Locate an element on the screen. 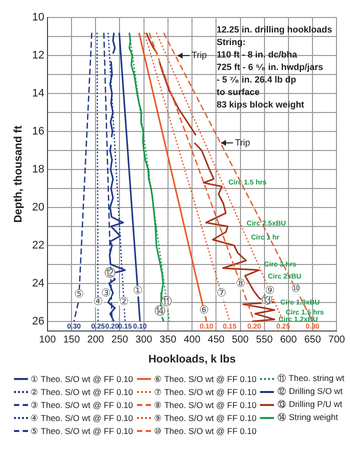 This screenshot has height=451, width=350. legend-label: ③ Theo. S/O wt @ FF 0.10 is located at coordinates (82, 405).